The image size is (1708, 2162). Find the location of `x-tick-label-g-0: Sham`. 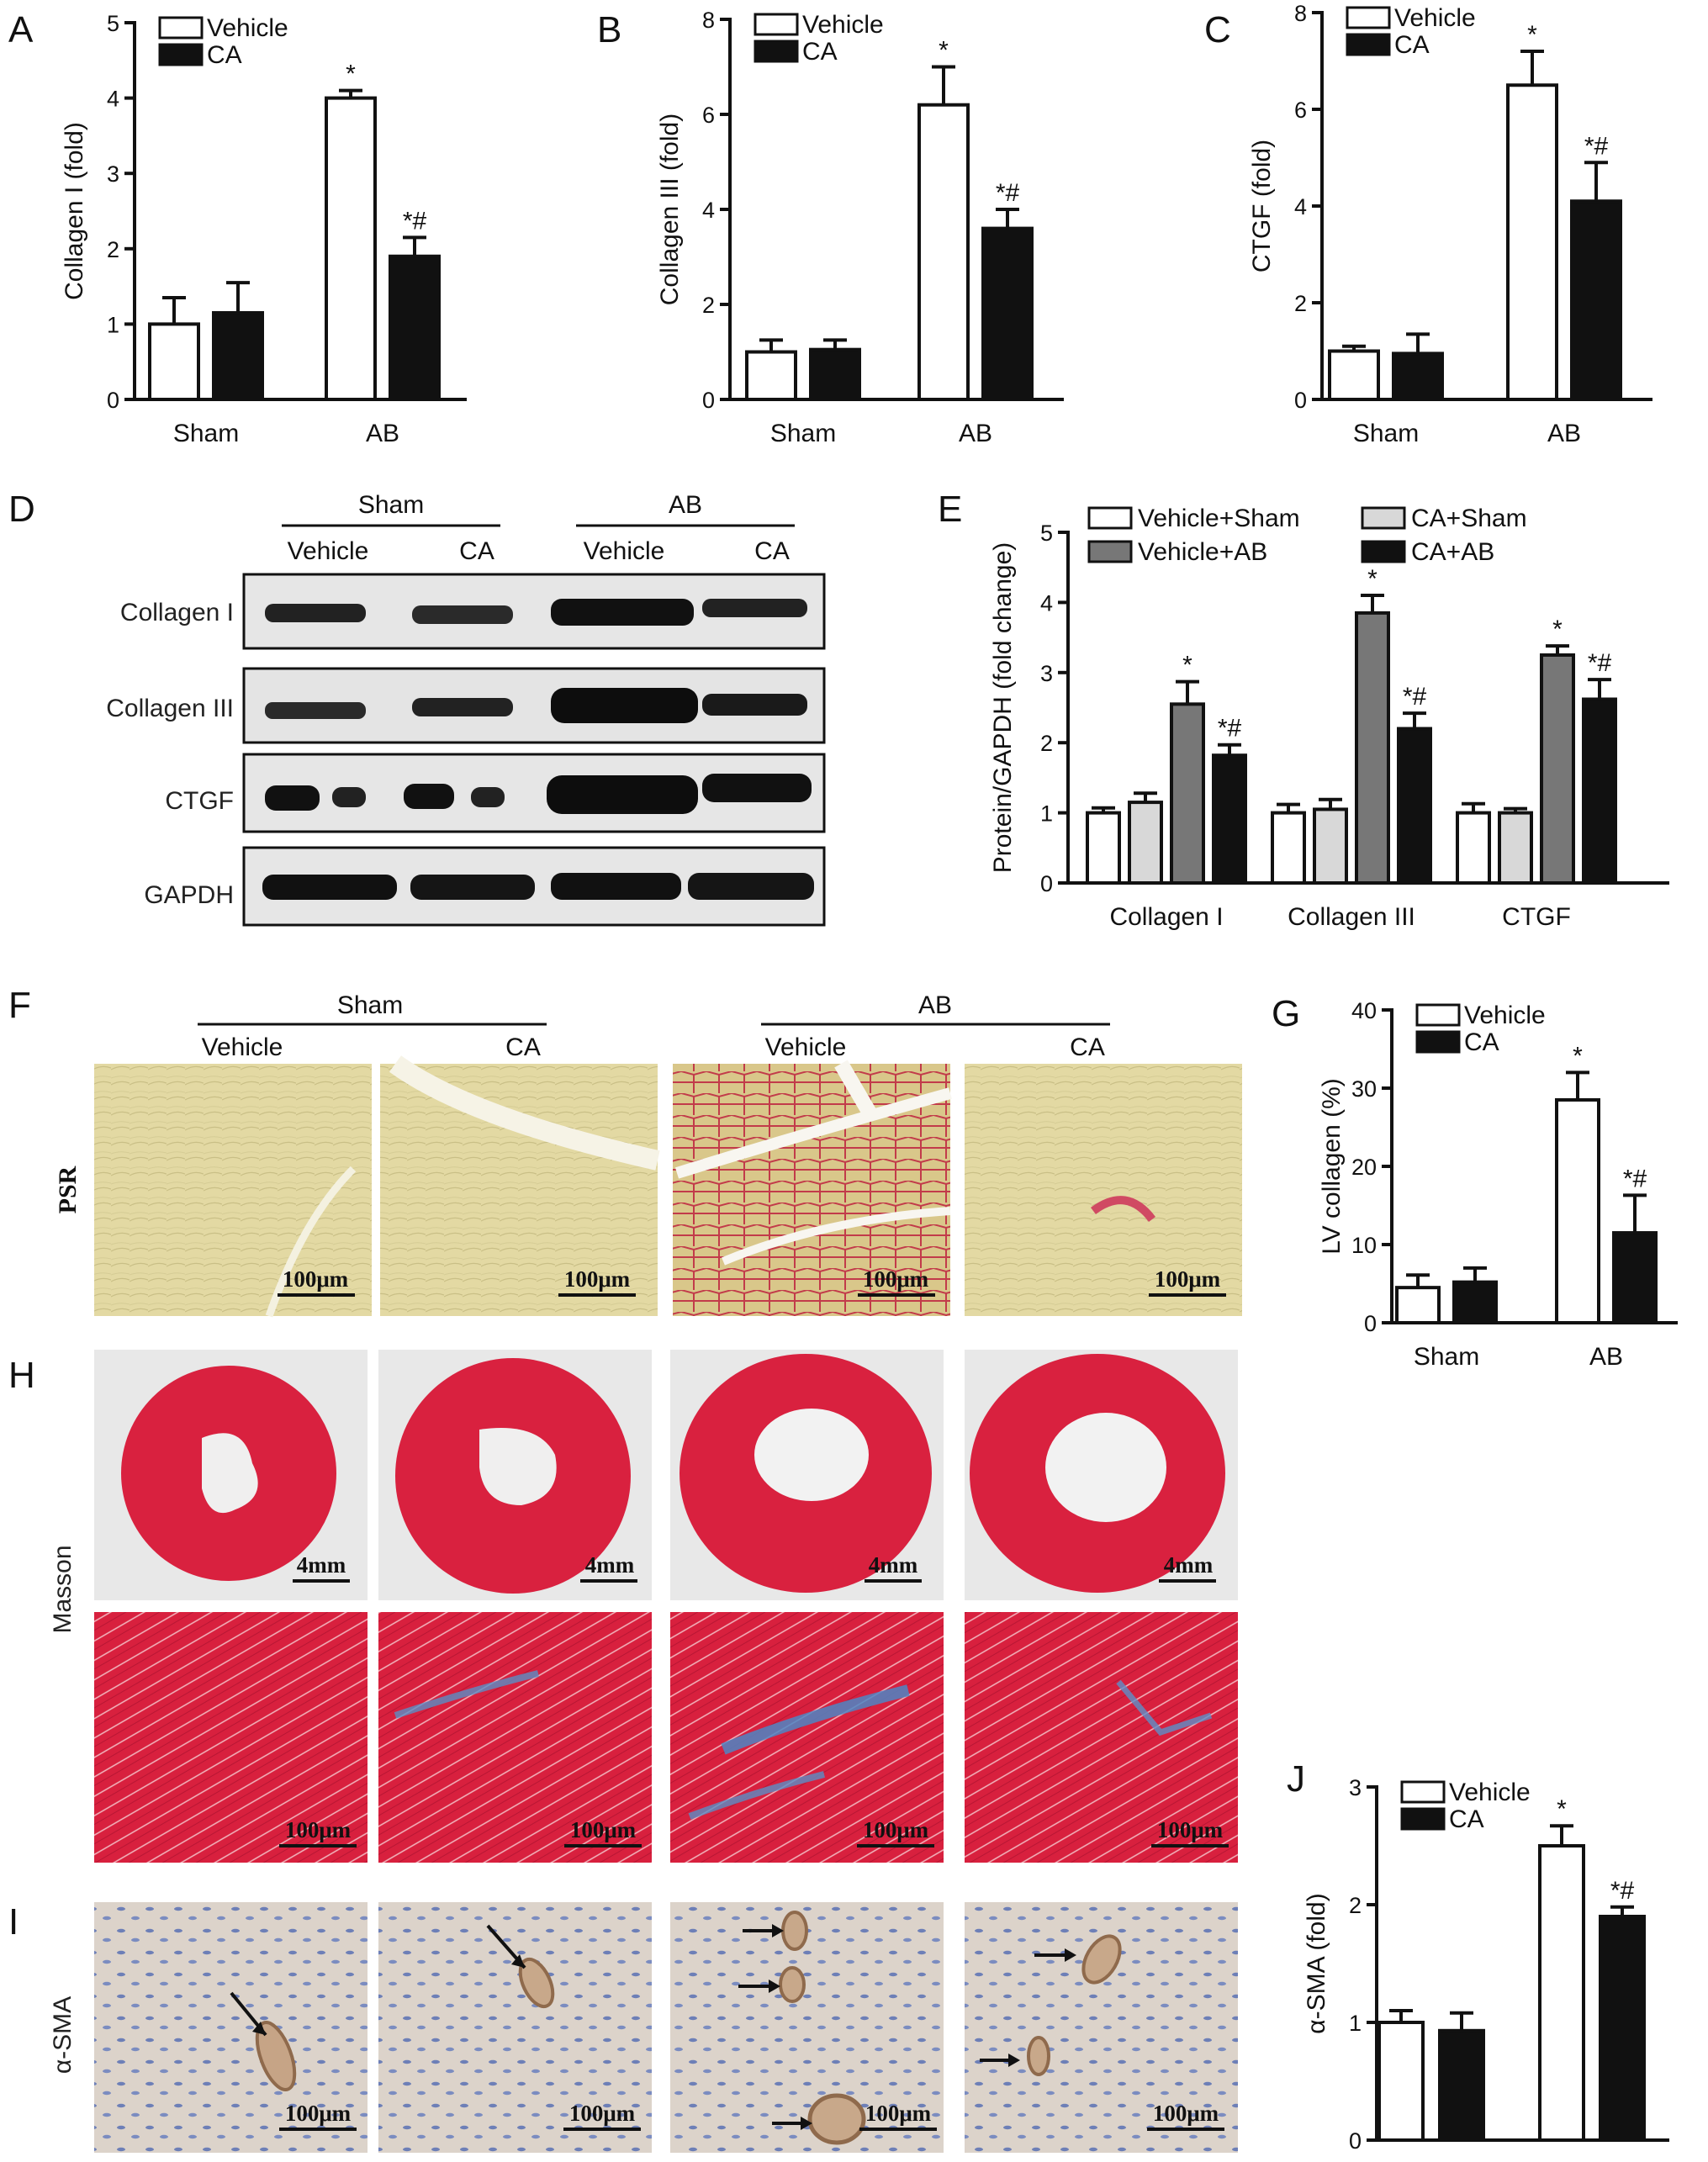

x-tick-label-g-0: Sham is located at coordinates (1446, 1357).